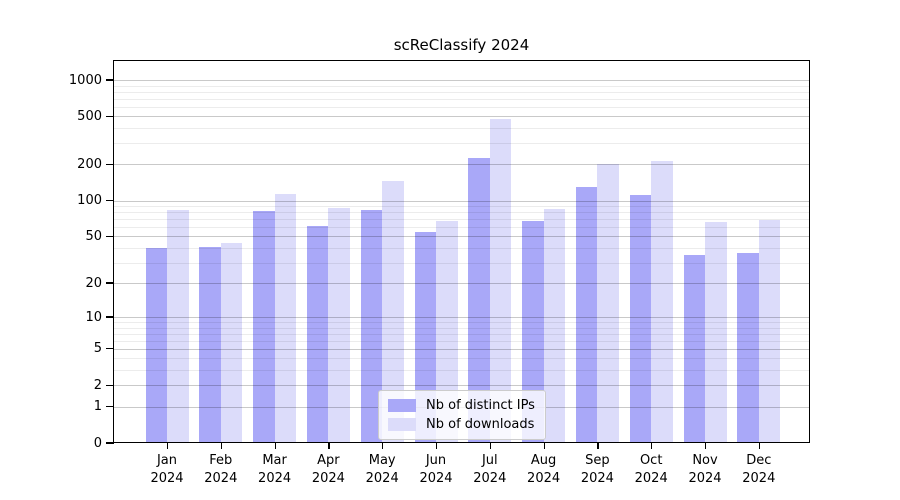  I want to click on y-axis-tick-label-500: 500, so click(89, 116).